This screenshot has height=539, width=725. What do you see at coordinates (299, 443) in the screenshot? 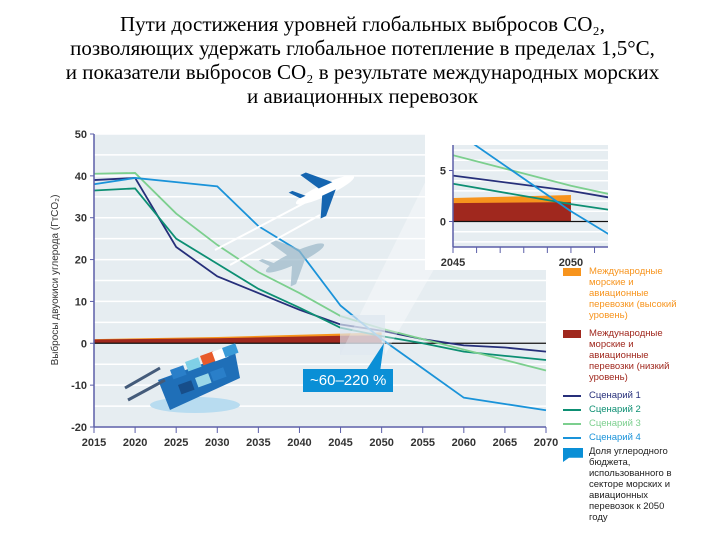
I see `x-tick-label: 2040` at bounding box center [299, 443].